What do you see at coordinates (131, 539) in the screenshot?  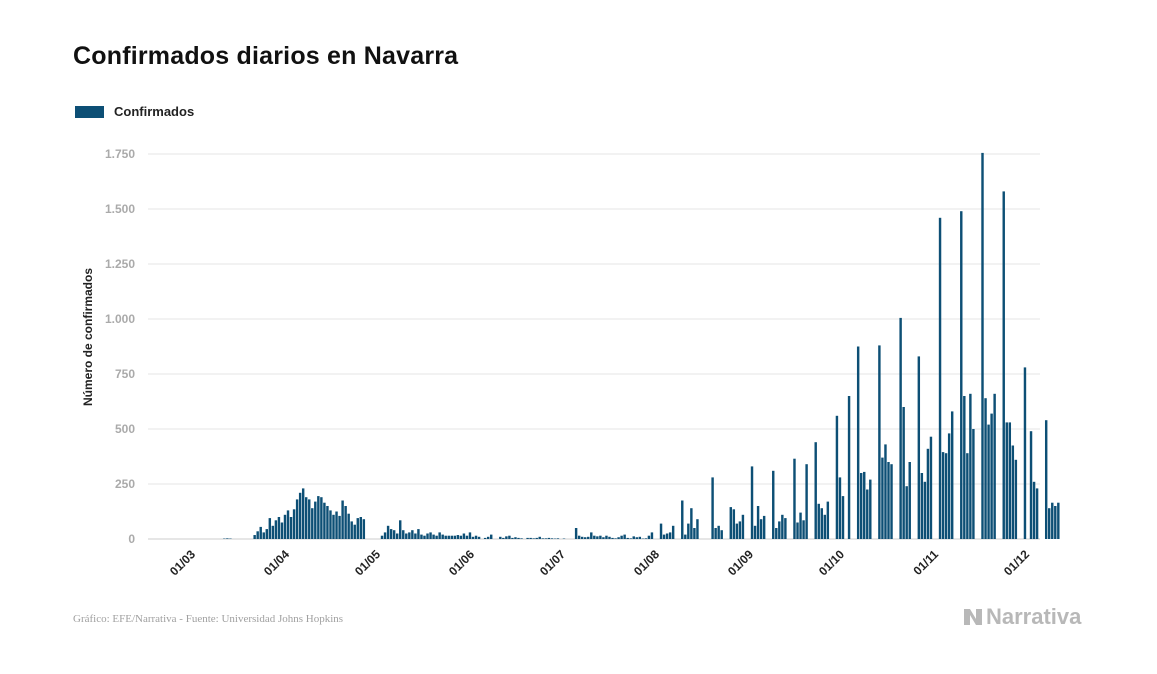 I see `y-tick-label: 0` at bounding box center [131, 539].